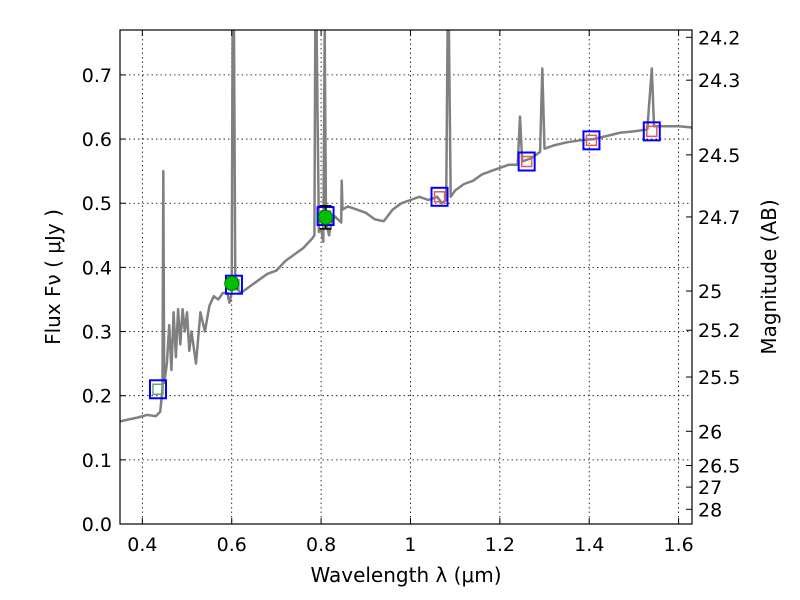 Image resolution: width=800 pixels, height=600 pixels. Describe the element at coordinates (500, 545) in the screenshot. I see `x-tick-label: 1.2` at that location.